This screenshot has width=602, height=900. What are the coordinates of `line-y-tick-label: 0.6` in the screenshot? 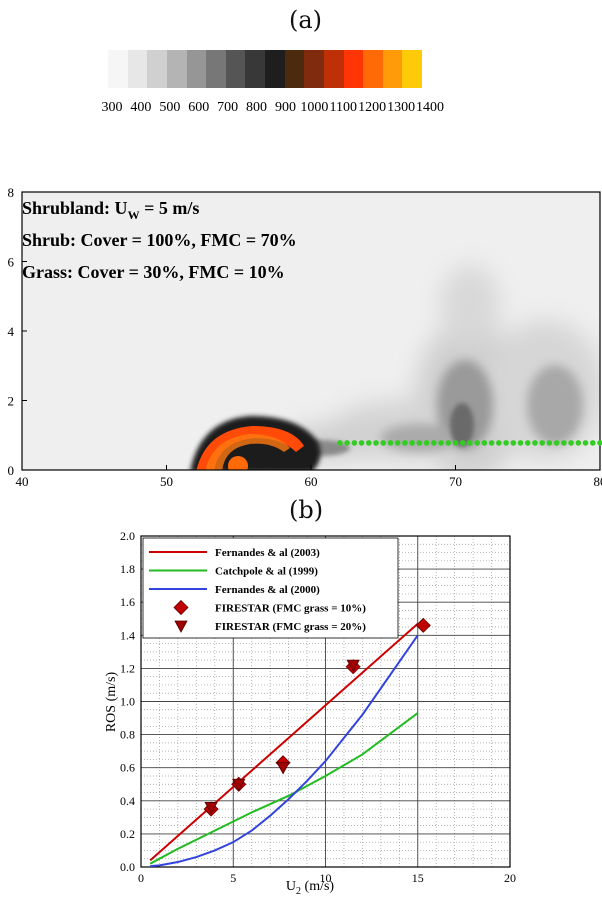 It's located at (127, 768).